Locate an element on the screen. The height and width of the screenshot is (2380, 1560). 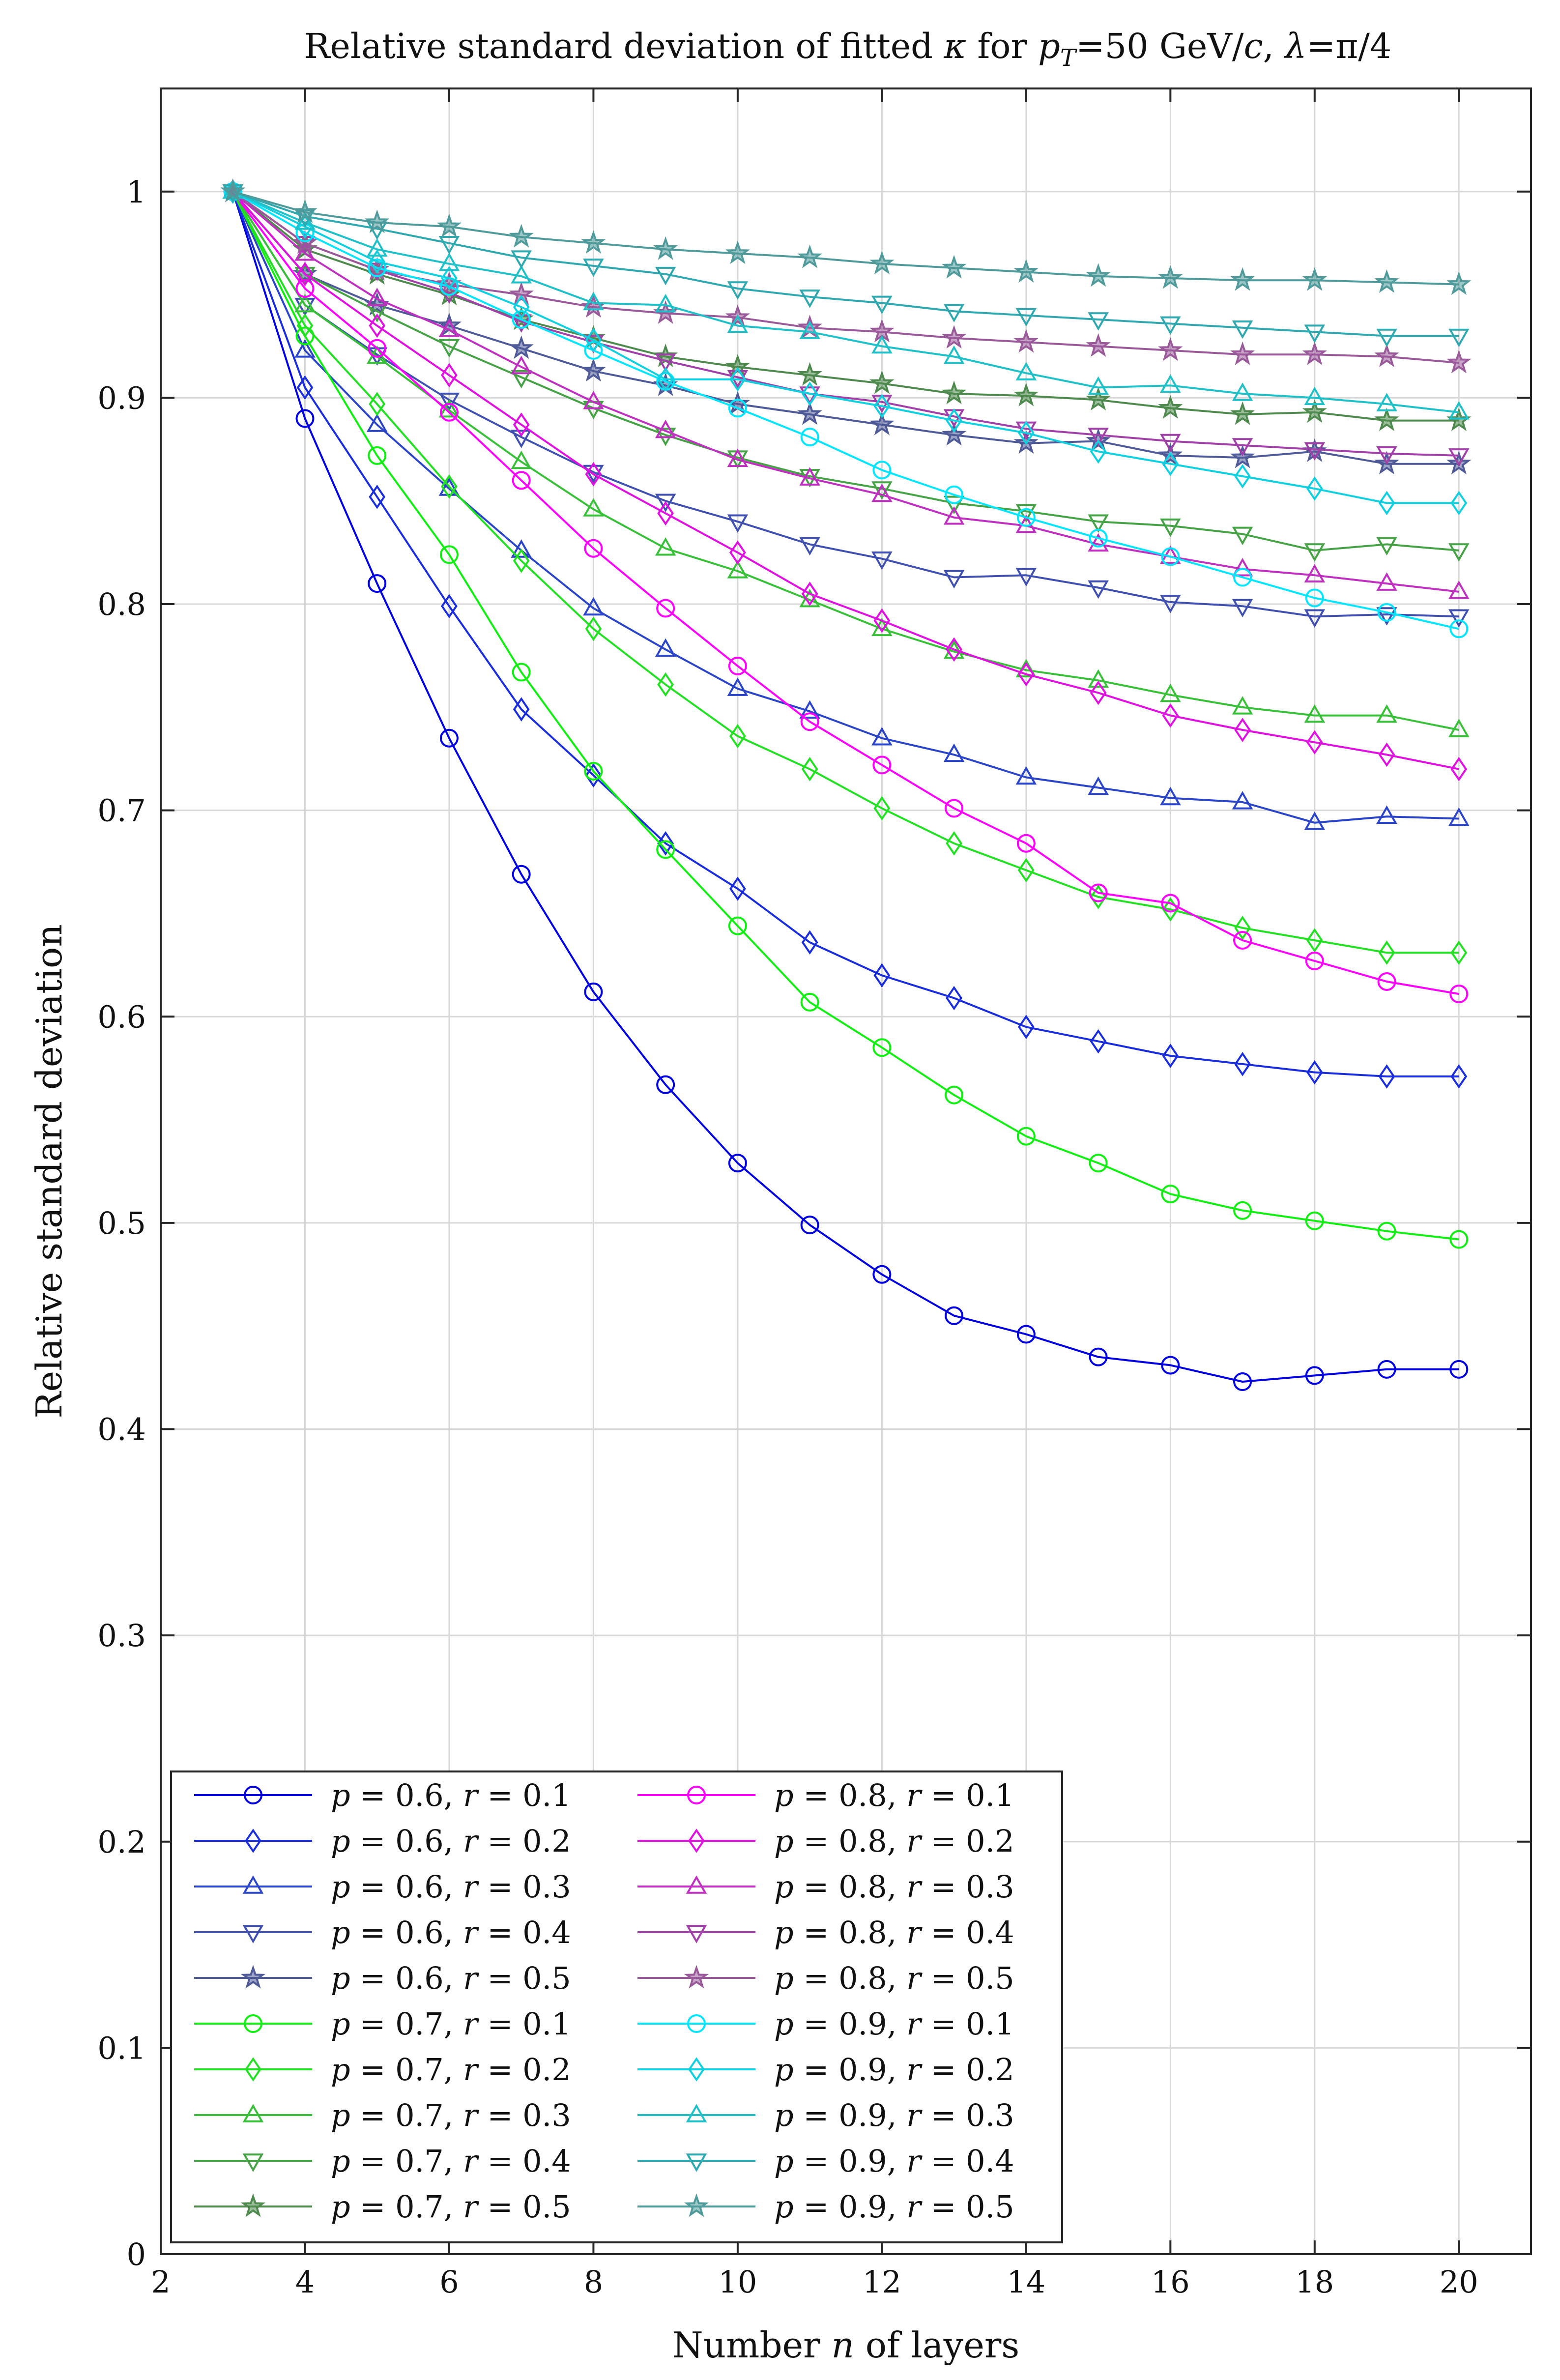
legend-label: p = 0.8, r = 0.1 is located at coordinates (894, 1795).